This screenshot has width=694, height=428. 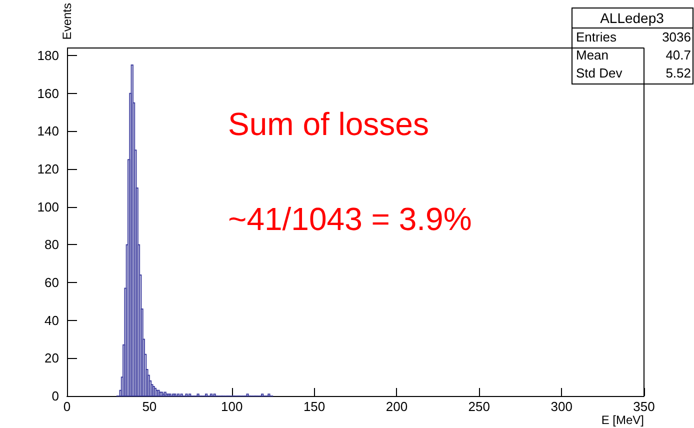 What do you see at coordinates (51, 320) in the screenshot?
I see `y-tick-label: 40` at bounding box center [51, 320].